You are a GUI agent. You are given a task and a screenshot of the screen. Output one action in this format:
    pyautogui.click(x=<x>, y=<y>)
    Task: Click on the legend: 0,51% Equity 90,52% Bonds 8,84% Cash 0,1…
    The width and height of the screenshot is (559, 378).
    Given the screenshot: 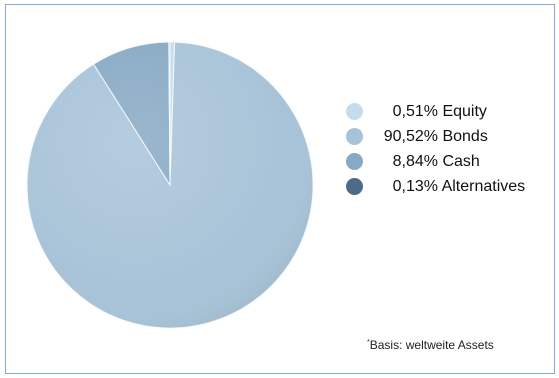 What is the action you would take?
    pyautogui.click(x=435, y=149)
    